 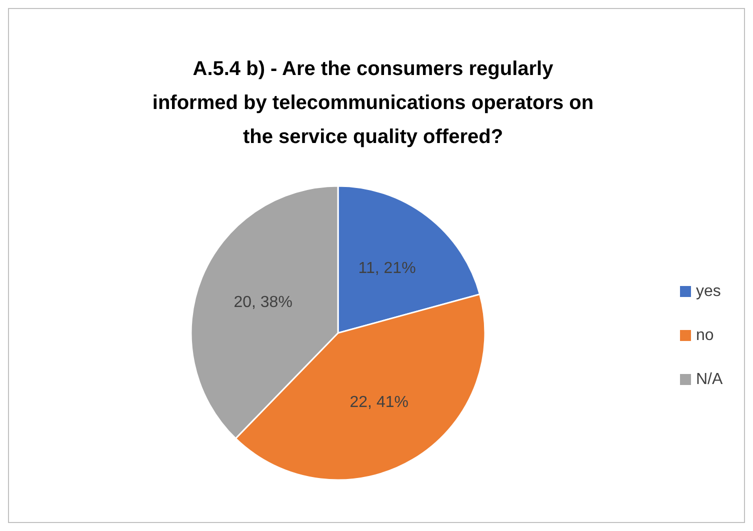 What do you see at coordinates (379, 402) in the screenshot?
I see `data-label: 22, 41%` at bounding box center [379, 402].